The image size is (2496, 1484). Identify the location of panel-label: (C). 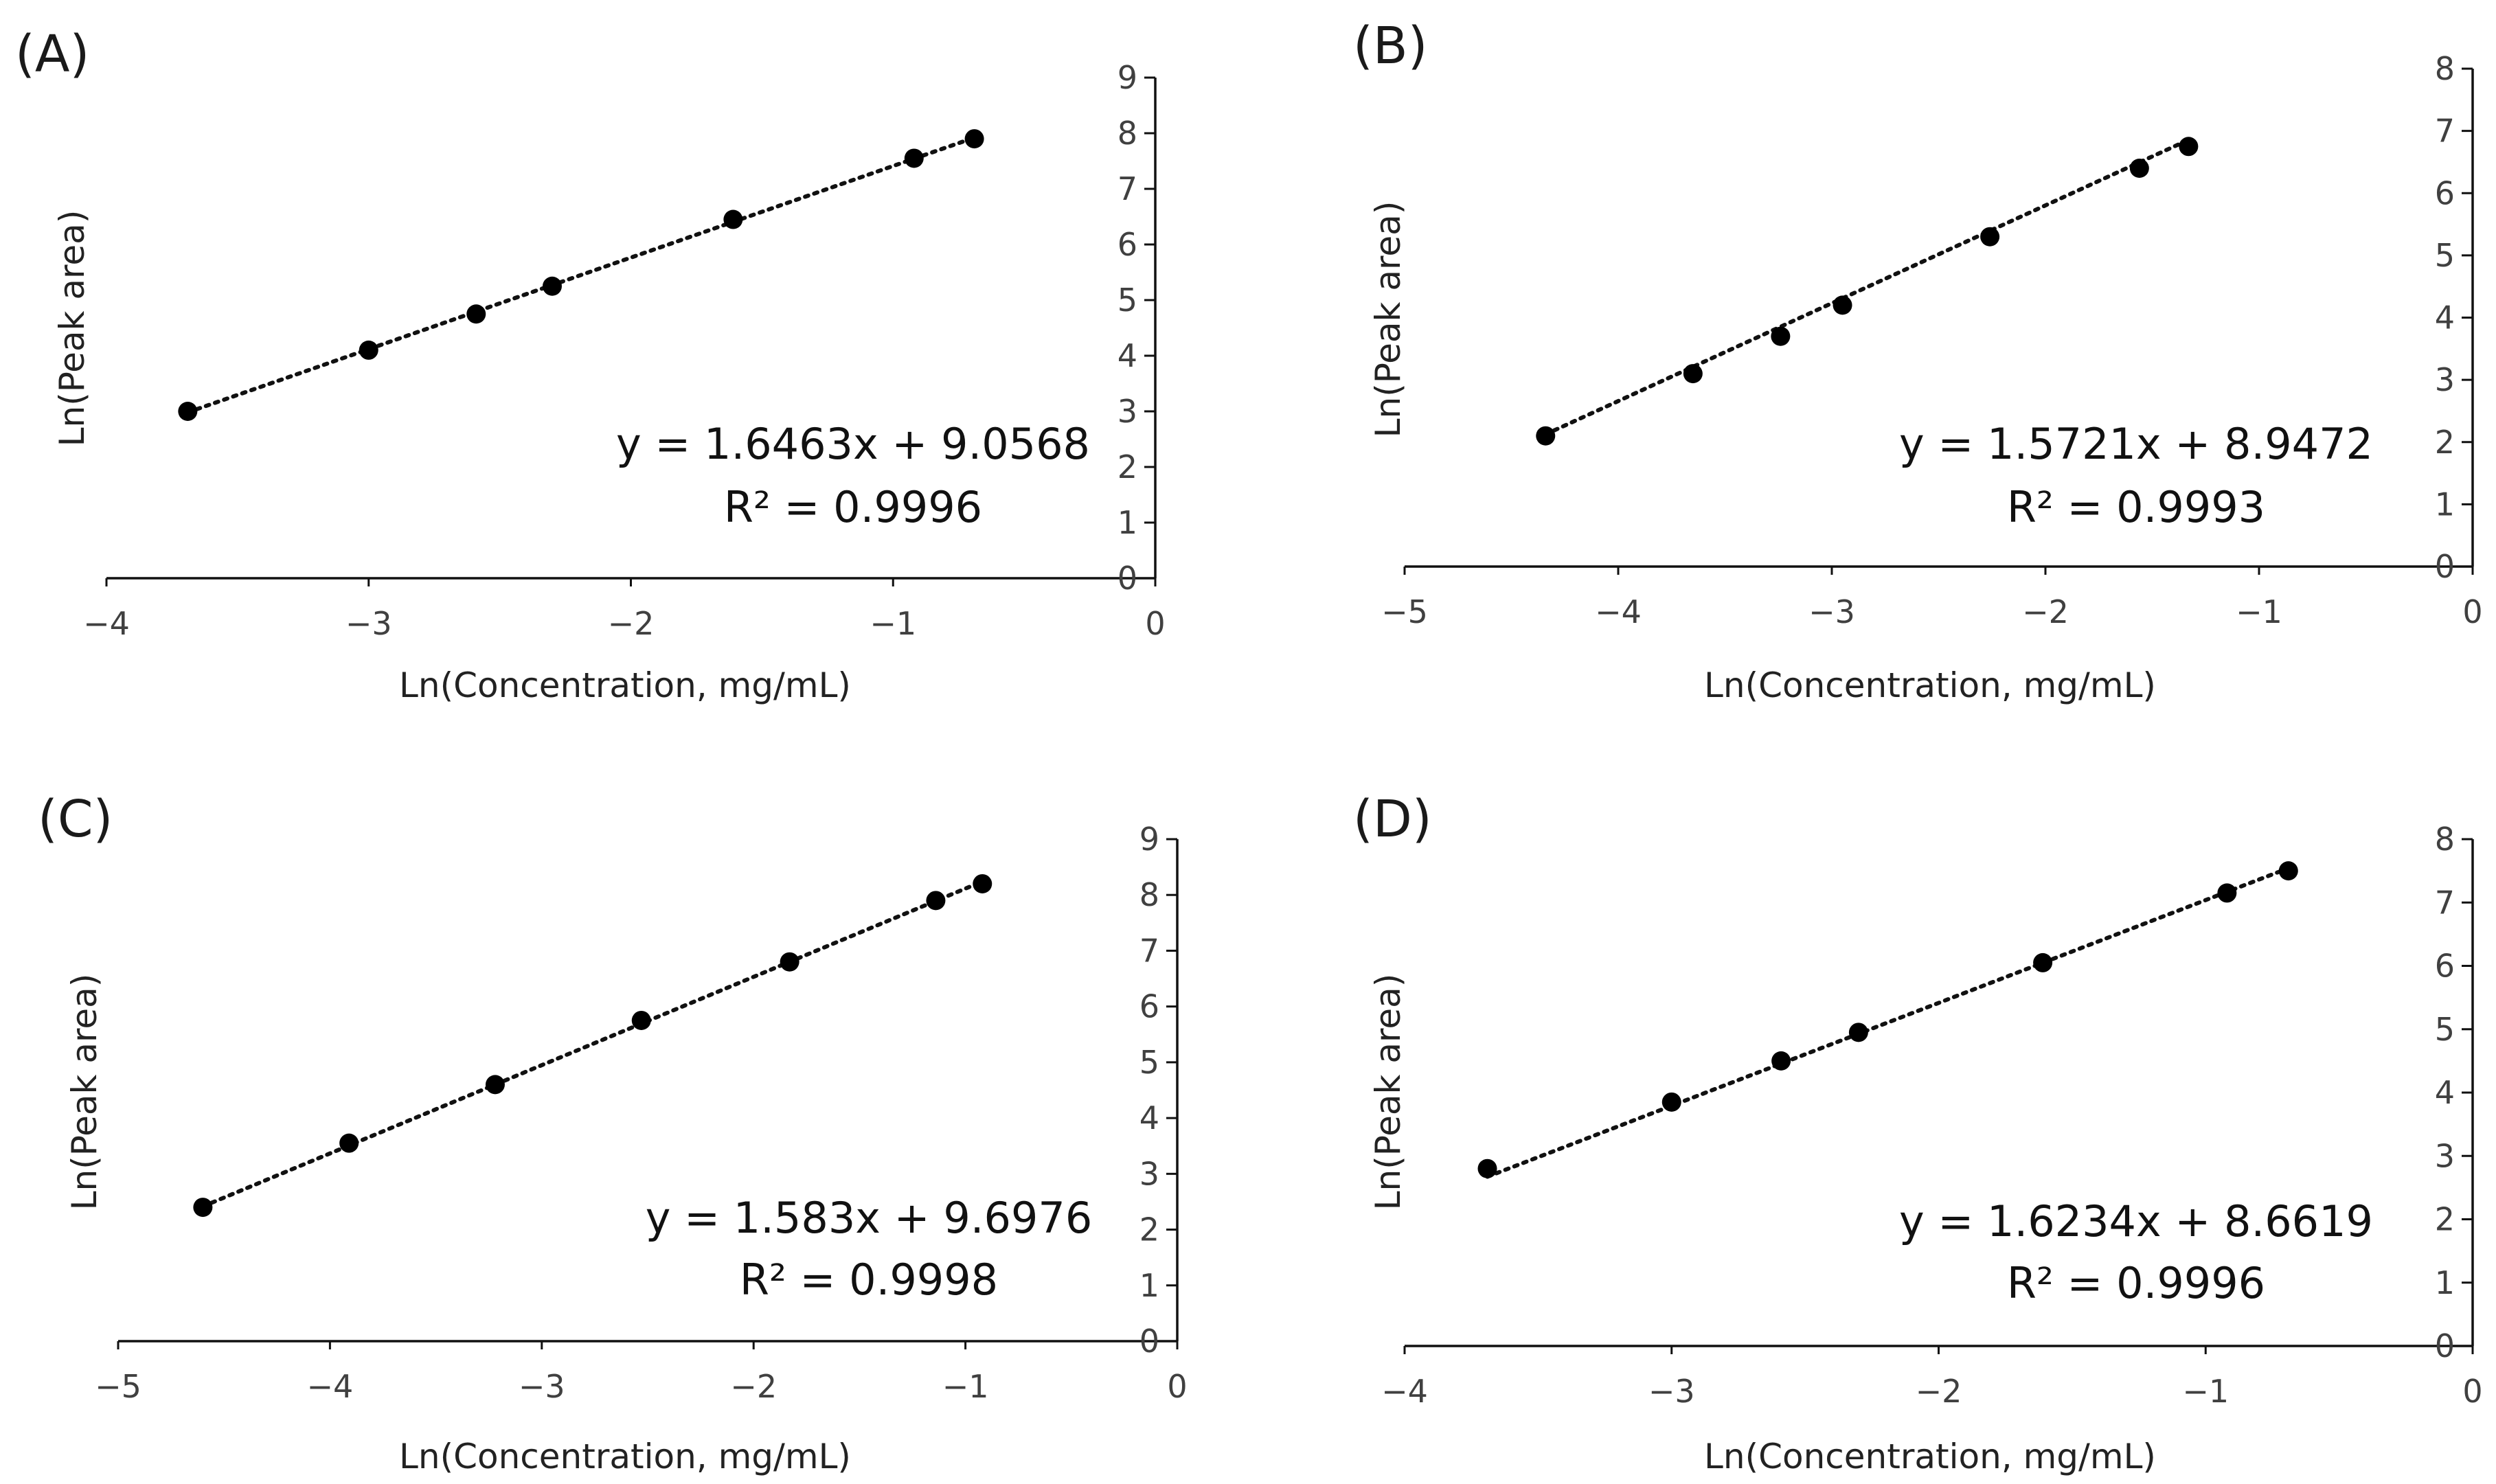
(75, 820).